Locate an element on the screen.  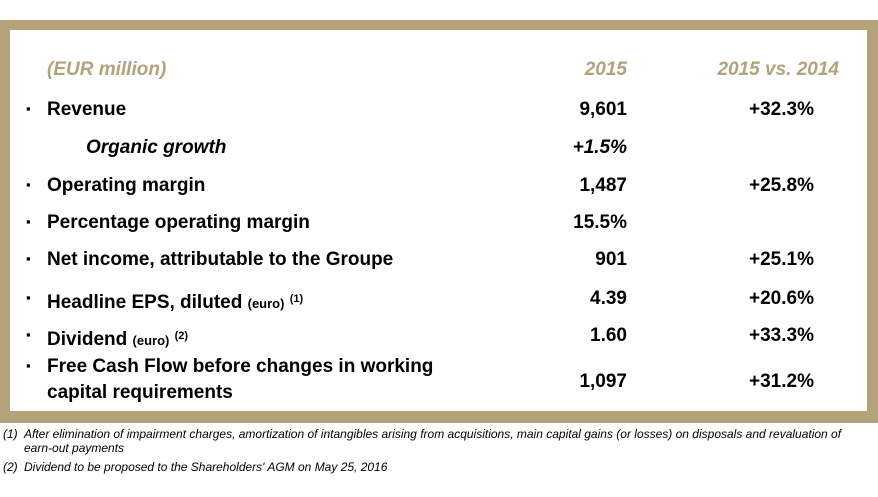
row-value-change: +31.2% is located at coordinates (781, 381).